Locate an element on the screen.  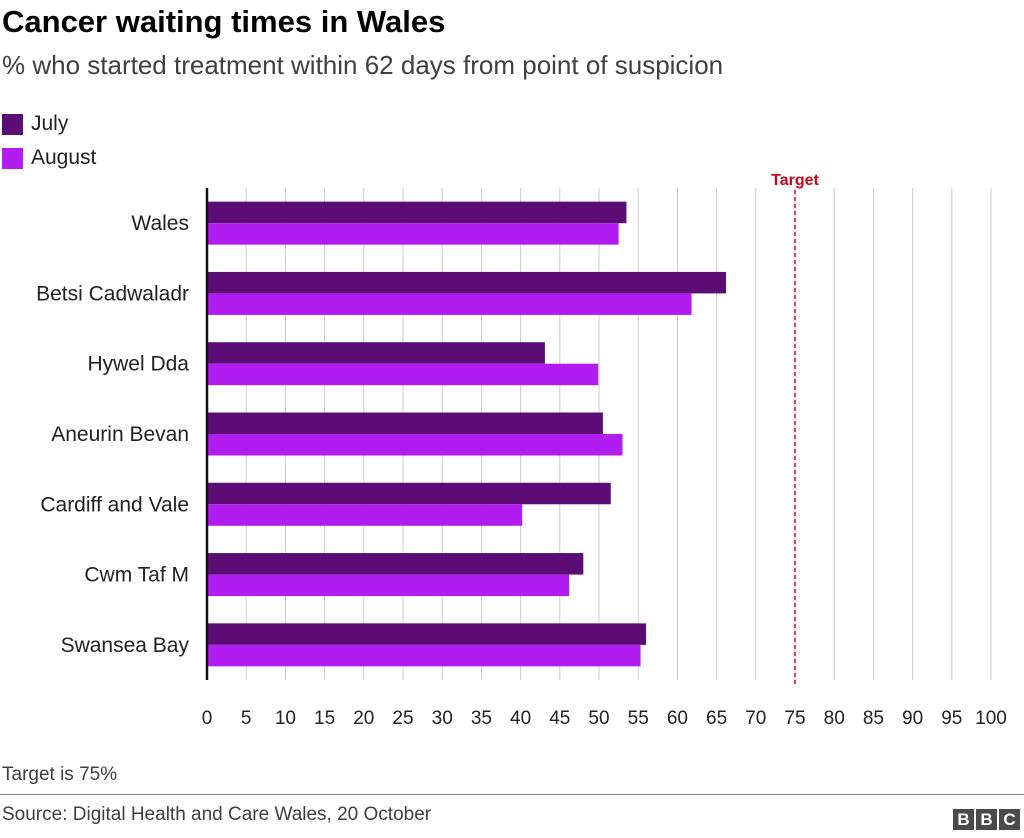
x-tick-label: 85 is located at coordinates (873, 718).